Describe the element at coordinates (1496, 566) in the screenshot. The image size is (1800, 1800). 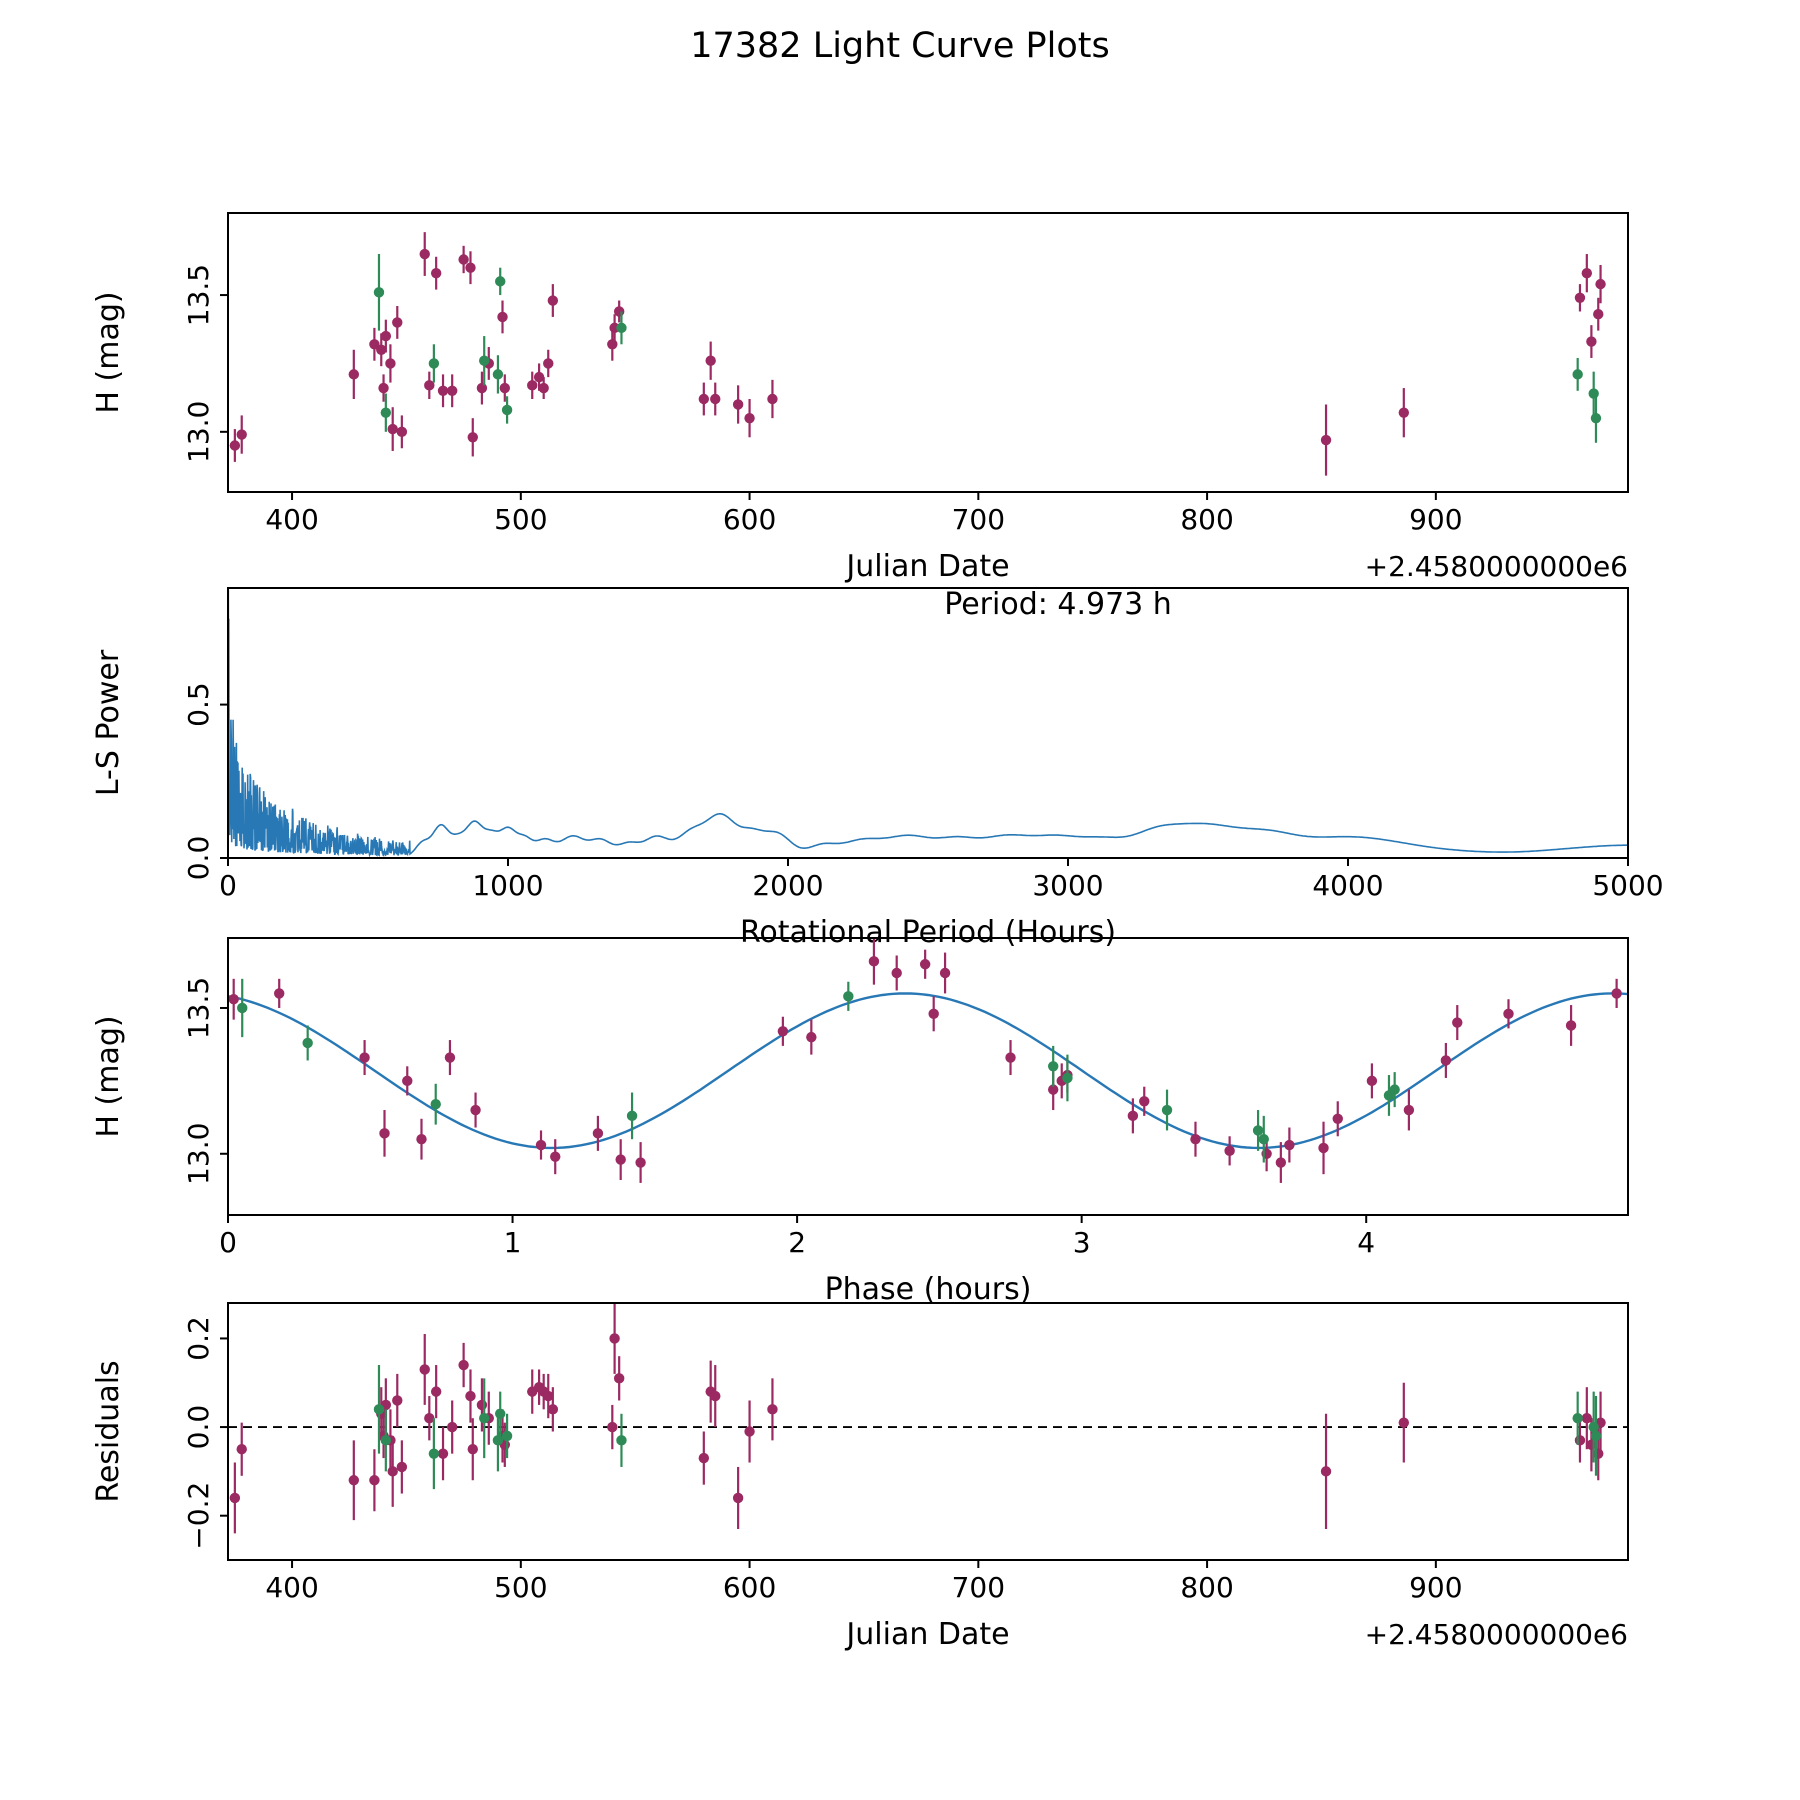
I see `x-axis-offset-label: +2.4580000000e6` at that location.